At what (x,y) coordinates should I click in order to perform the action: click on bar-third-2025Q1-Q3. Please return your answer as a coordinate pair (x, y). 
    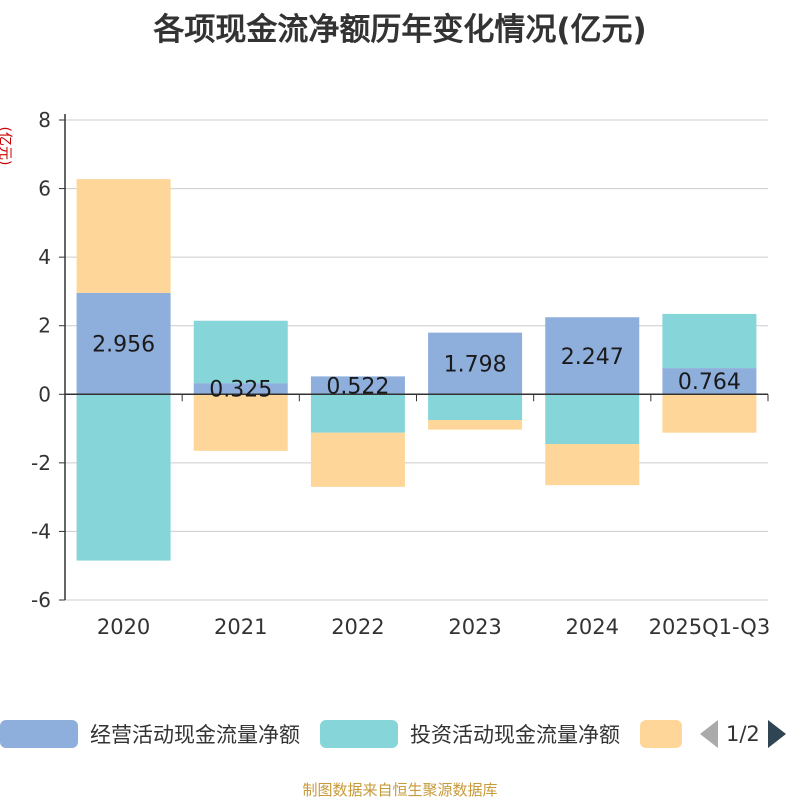
    Looking at the image, I should click on (709, 413).